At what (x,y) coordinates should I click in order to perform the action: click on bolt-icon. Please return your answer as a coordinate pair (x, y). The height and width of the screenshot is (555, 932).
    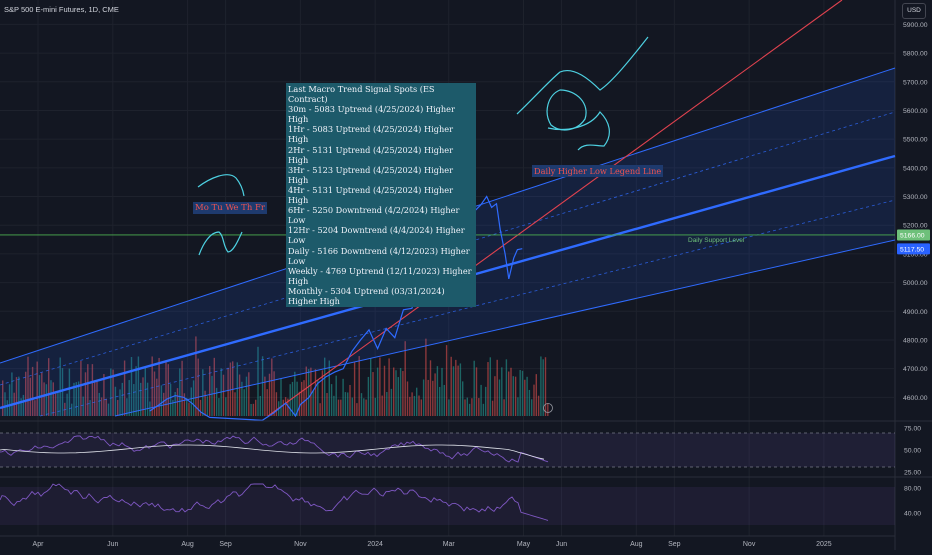
    Looking at the image, I should click on (548, 408).